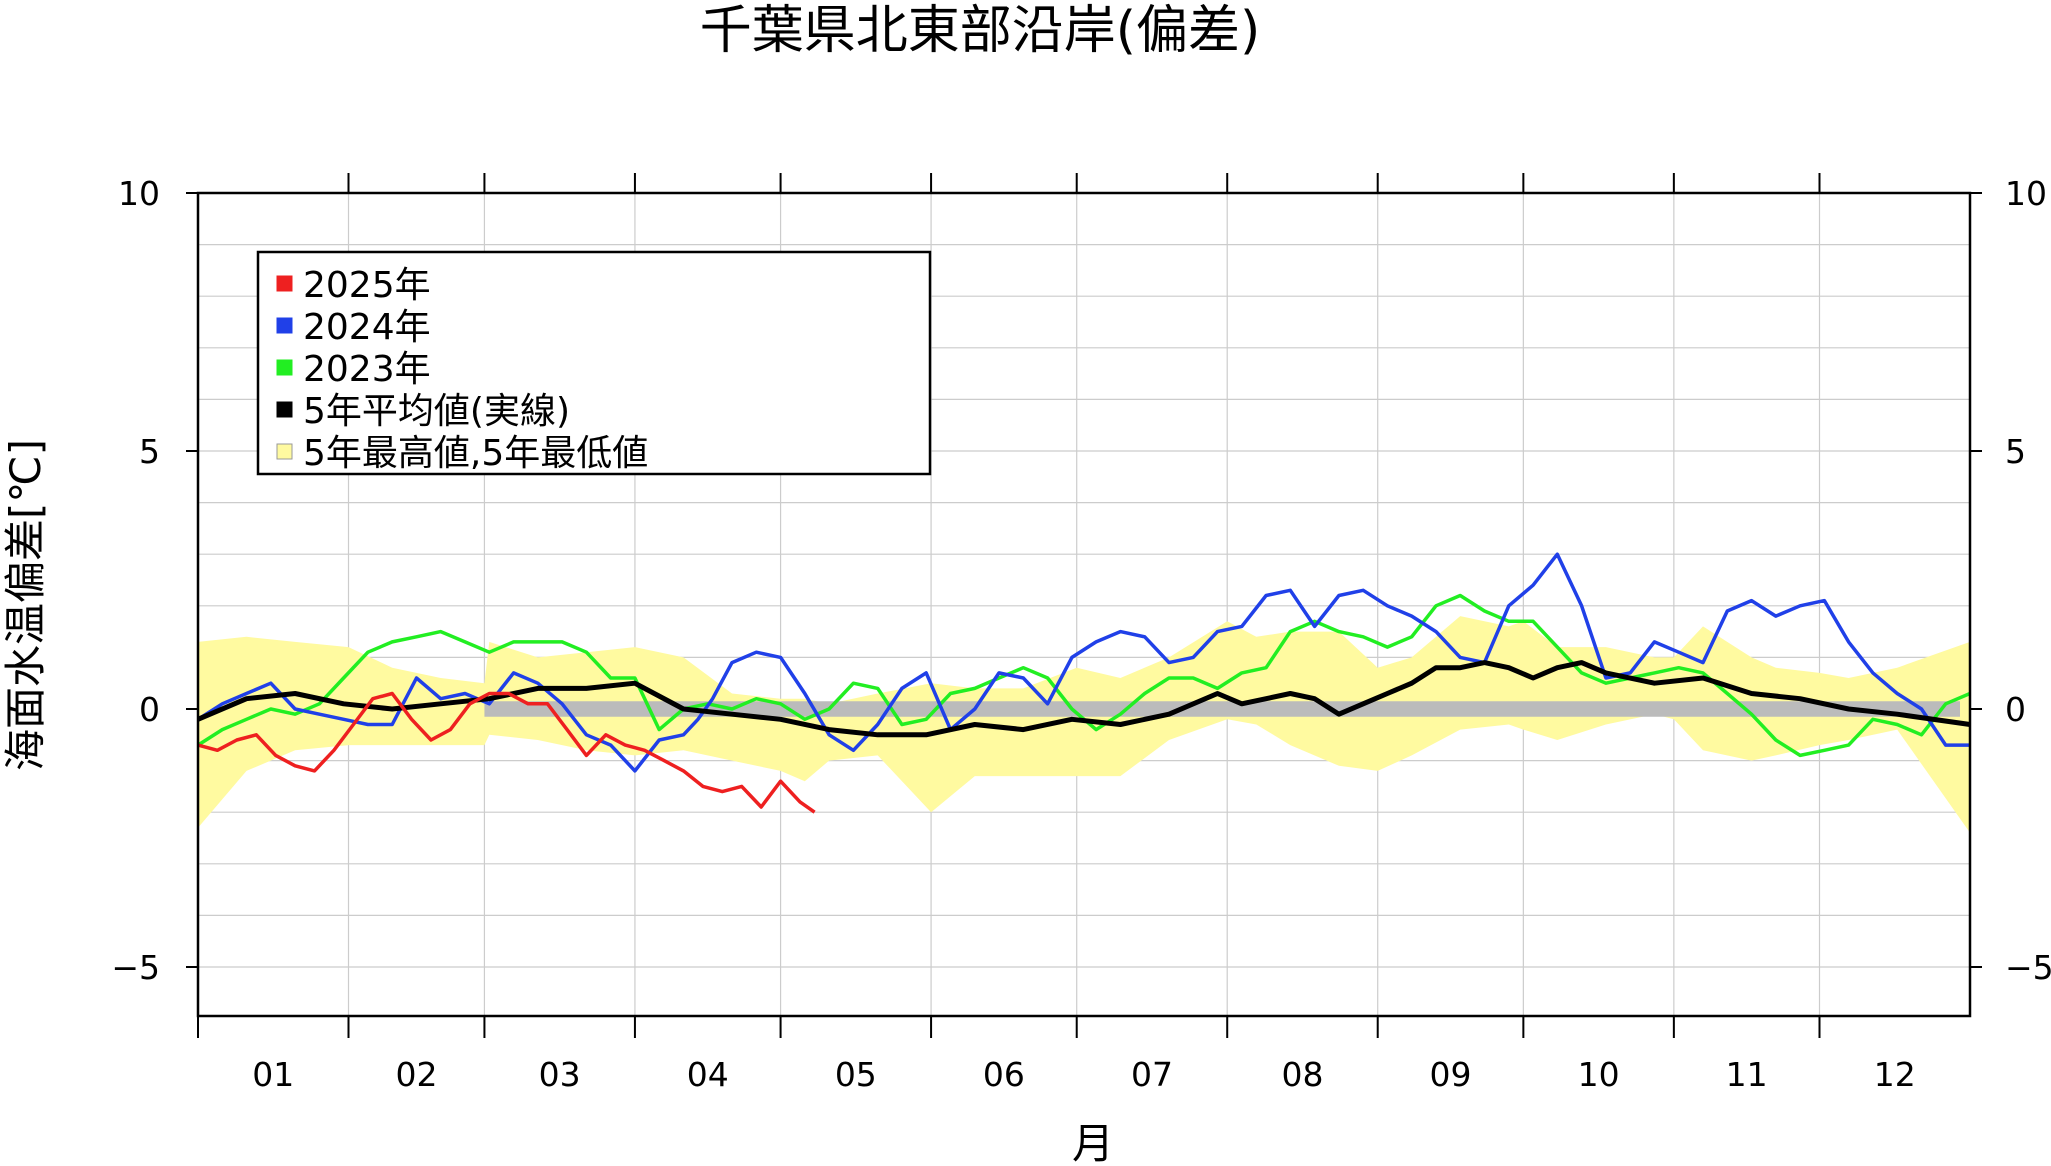 The width and height of the screenshot is (2051, 1166). What do you see at coordinates (367, 369) in the screenshot?
I see `legend-label: 2023年` at bounding box center [367, 369].